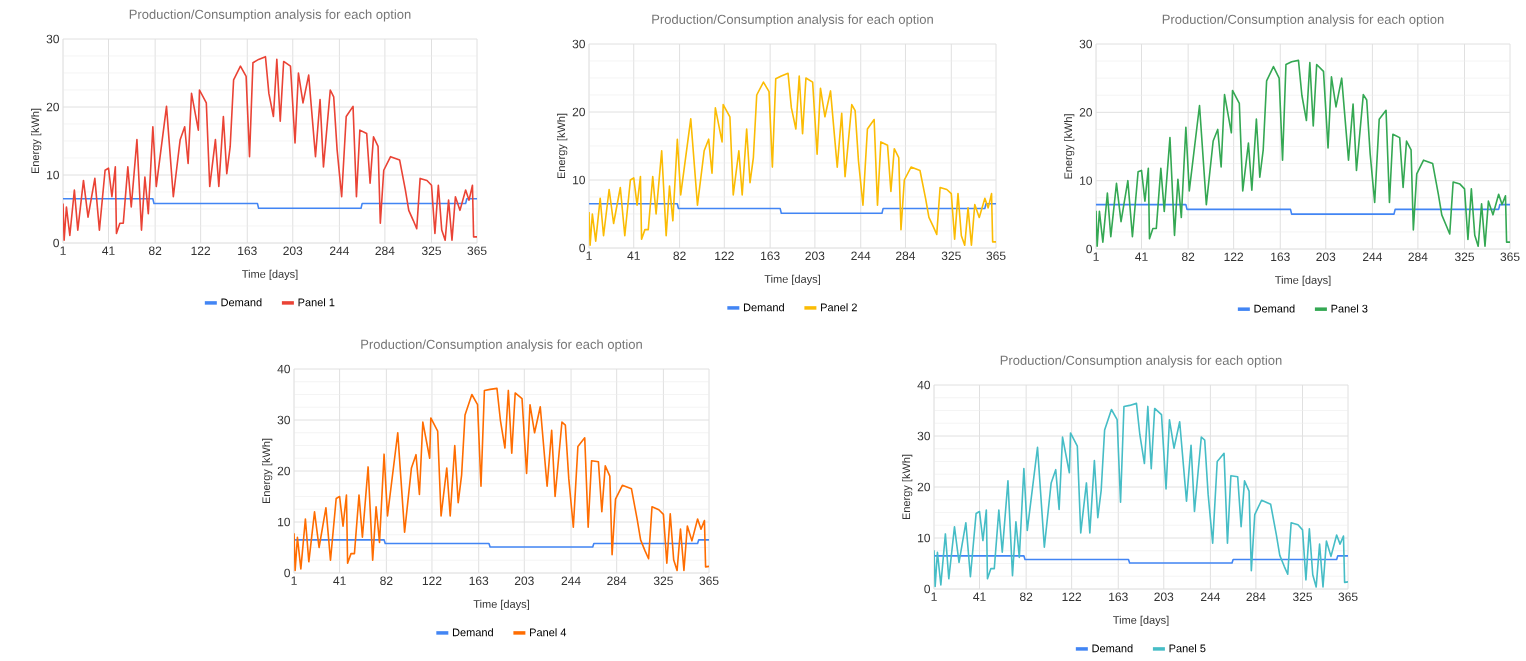  What do you see at coordinates (1187, 648) in the screenshot?
I see `legend-label: Panel 5` at bounding box center [1187, 648].